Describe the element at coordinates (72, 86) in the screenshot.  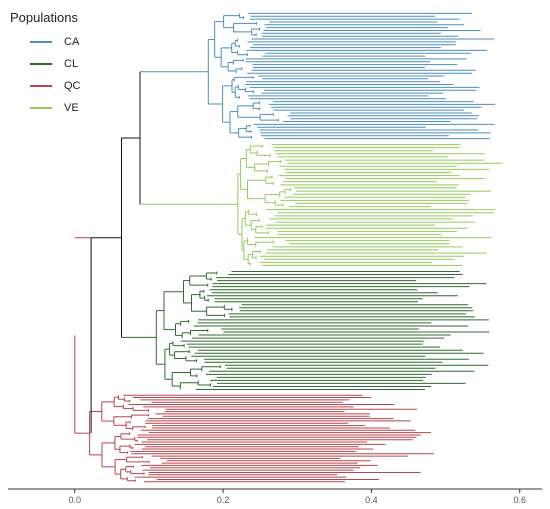
I see `legend-label-qc: QC` at that location.